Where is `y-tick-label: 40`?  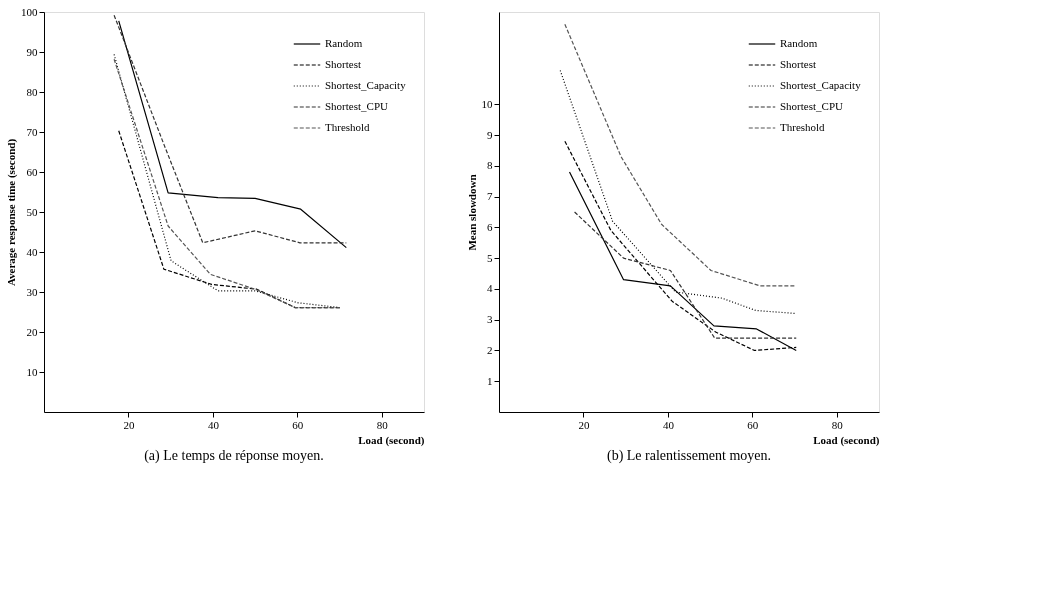 y-tick-label: 40 is located at coordinates (32, 251).